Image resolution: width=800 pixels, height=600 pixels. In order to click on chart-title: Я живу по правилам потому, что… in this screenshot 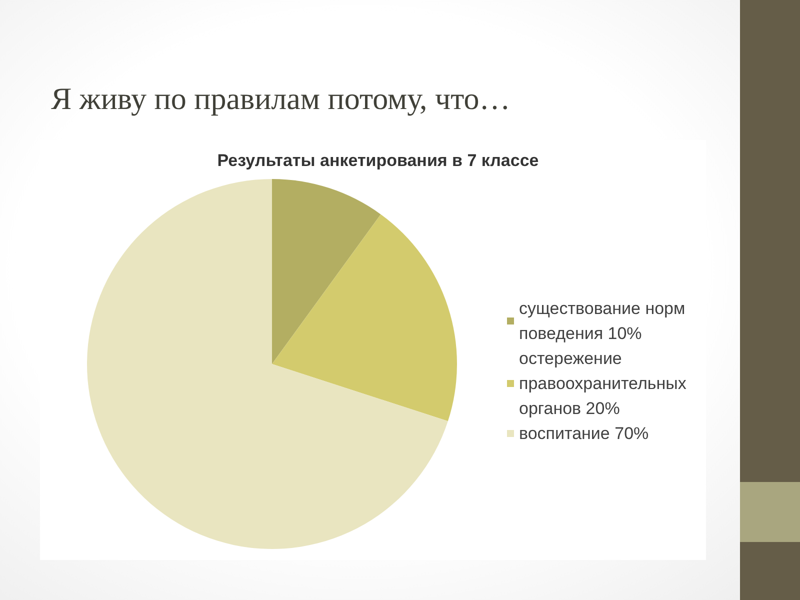, I will do `click(280, 98)`.